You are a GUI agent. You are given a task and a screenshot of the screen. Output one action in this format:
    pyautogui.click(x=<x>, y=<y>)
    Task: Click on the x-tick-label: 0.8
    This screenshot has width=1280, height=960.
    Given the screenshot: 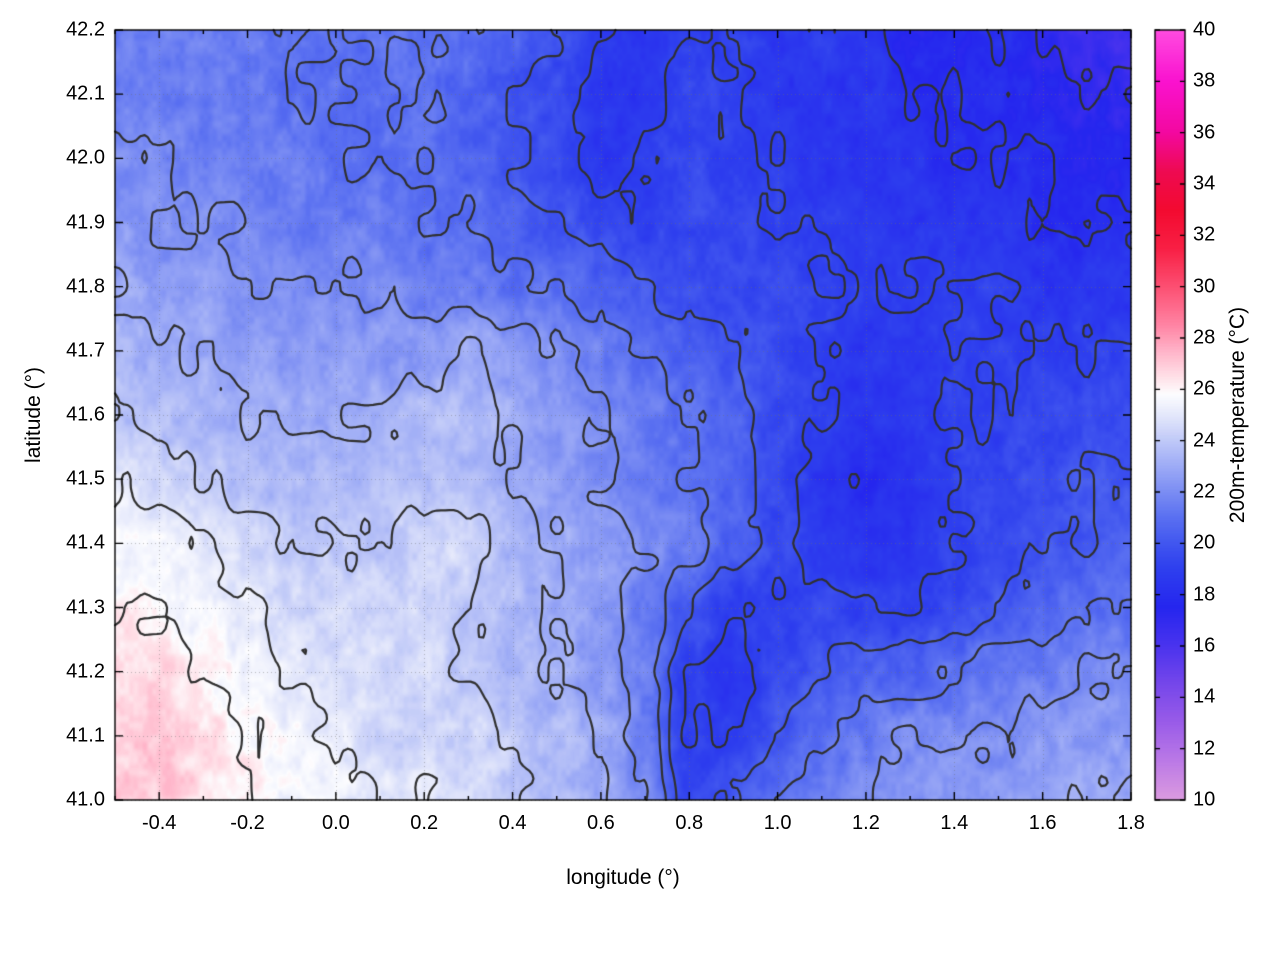 What is the action you would take?
    pyautogui.click(x=689, y=823)
    